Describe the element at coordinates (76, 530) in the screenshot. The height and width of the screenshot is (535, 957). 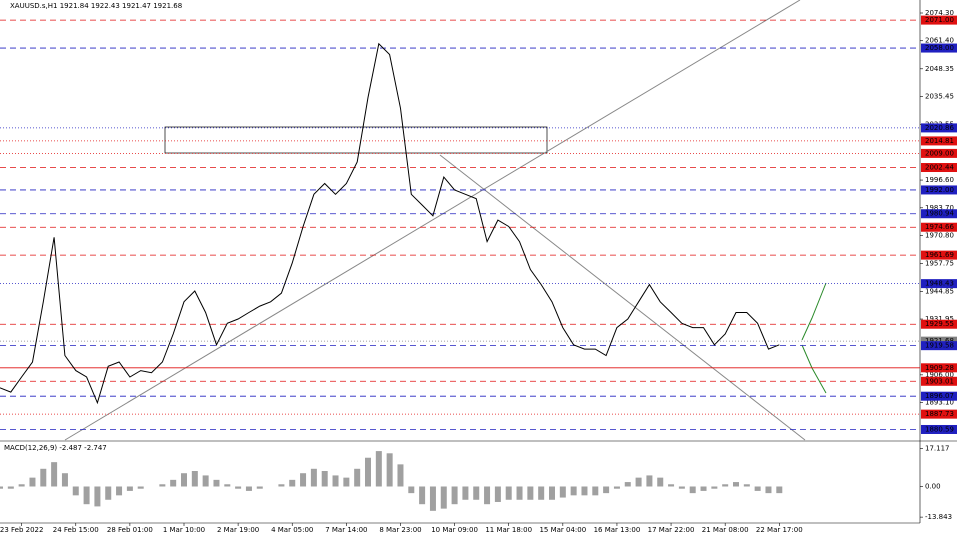
I see `x-tick-label: 24 Feb 15:00` at that location.